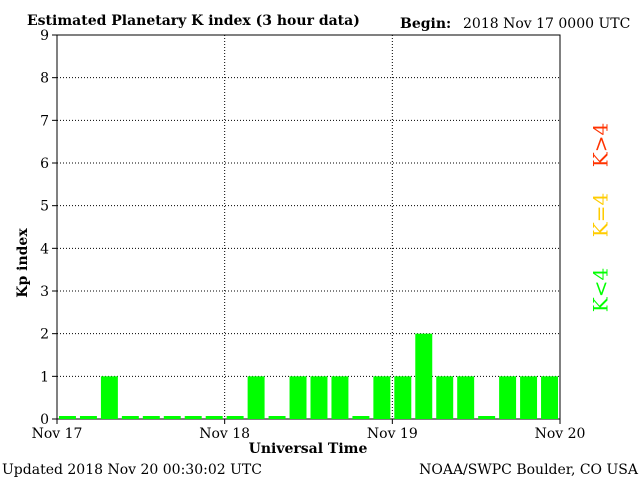 This screenshot has width=640, height=485. I want to click on y-tick-label: 7, so click(44, 121).